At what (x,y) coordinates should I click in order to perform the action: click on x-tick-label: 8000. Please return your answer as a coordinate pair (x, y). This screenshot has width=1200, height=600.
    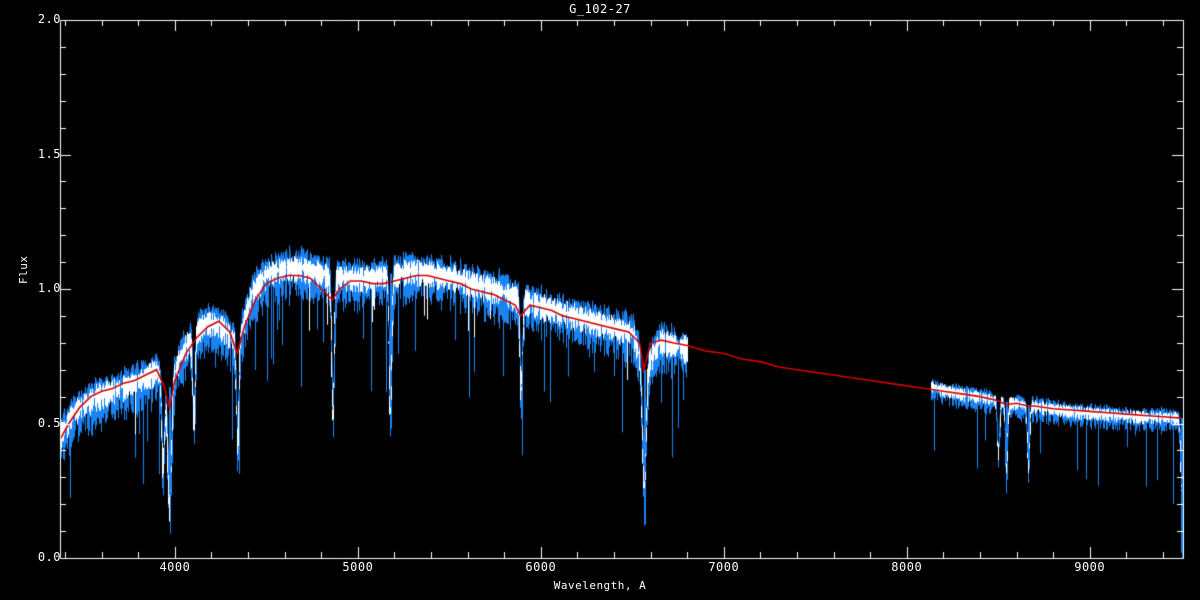
    Looking at the image, I should click on (907, 567).